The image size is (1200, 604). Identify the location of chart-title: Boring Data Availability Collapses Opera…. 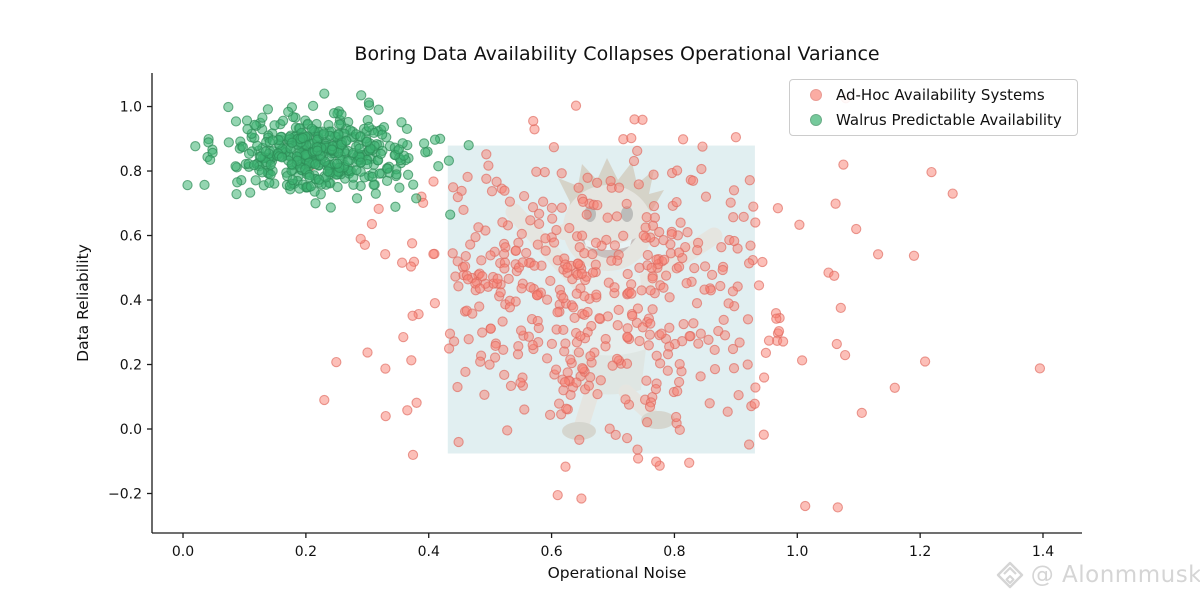
(616, 54).